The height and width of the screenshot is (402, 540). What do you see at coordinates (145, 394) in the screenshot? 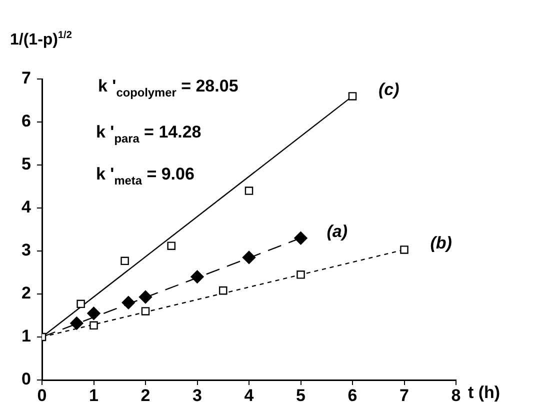
I see `x-tick-label: 2` at bounding box center [145, 394].